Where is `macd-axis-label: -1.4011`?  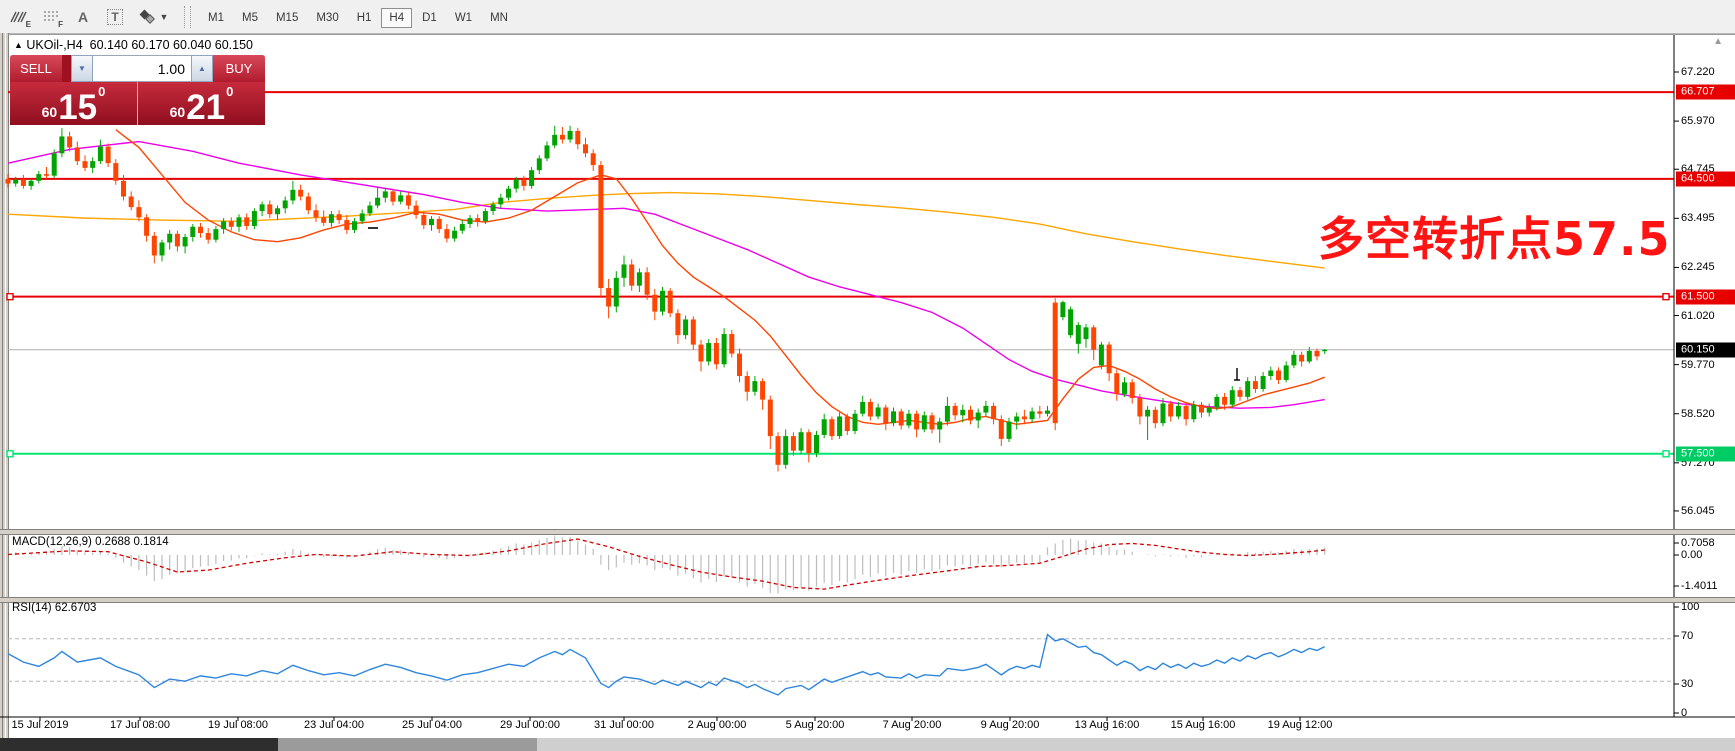
macd-axis-label: -1.4011 is located at coordinates (1699, 586).